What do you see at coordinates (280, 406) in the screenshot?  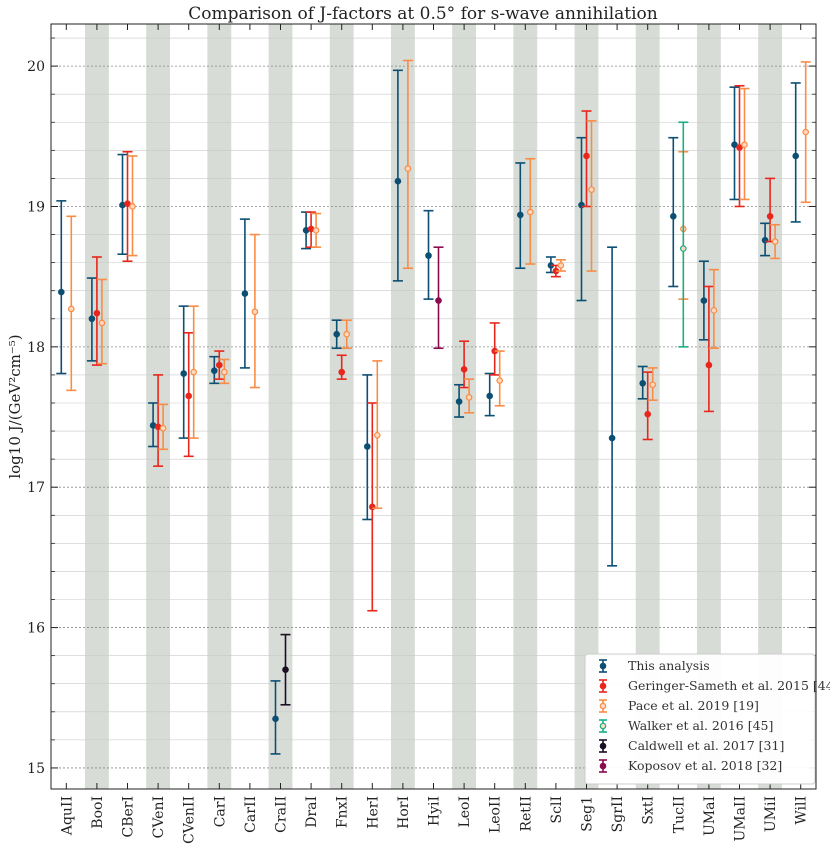 I see `band-CraII` at bounding box center [280, 406].